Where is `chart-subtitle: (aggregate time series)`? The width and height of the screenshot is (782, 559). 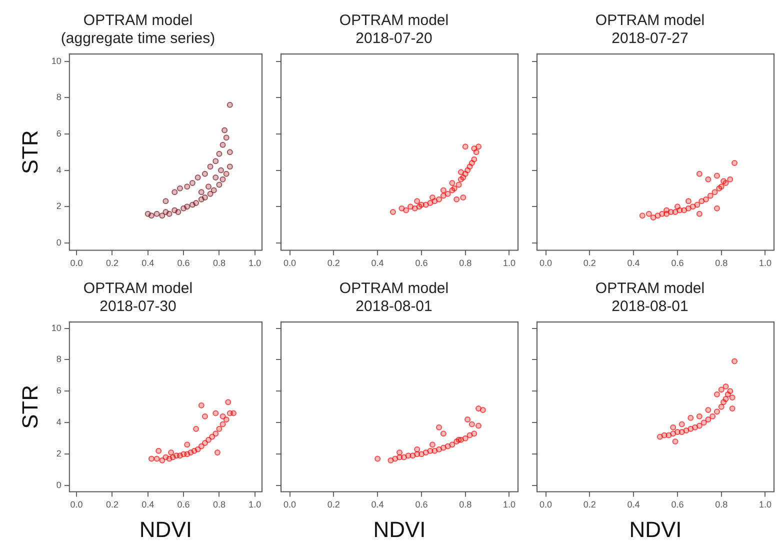 chart-subtitle: (aggregate time series) is located at coordinates (138, 39).